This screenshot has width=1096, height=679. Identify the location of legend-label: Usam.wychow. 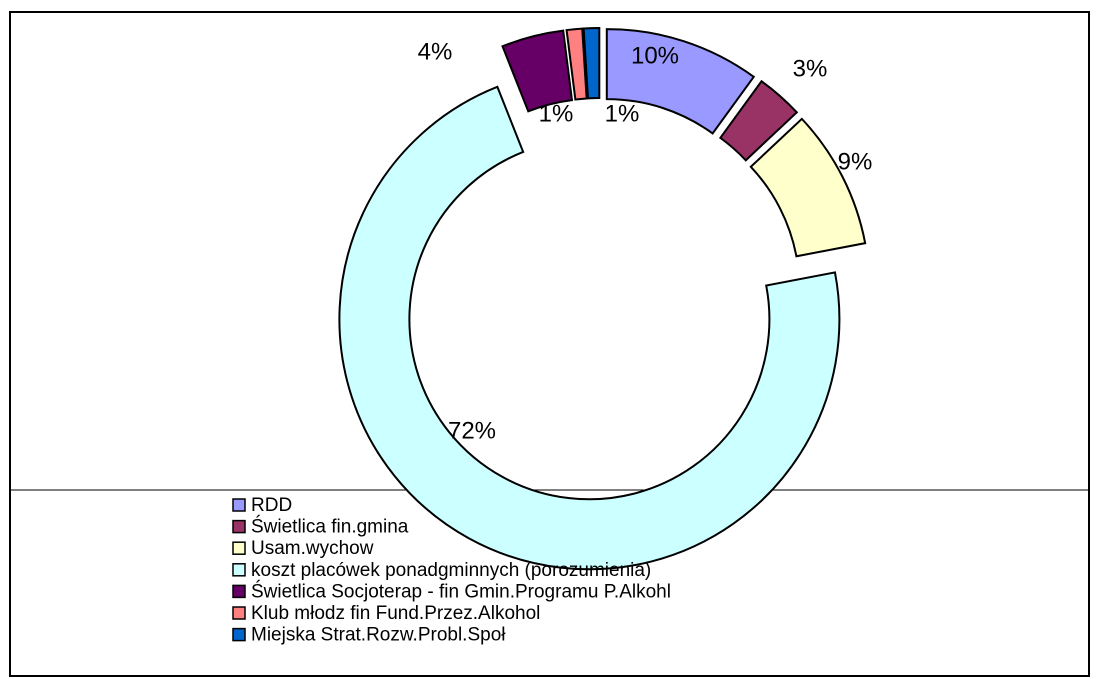
(312, 548).